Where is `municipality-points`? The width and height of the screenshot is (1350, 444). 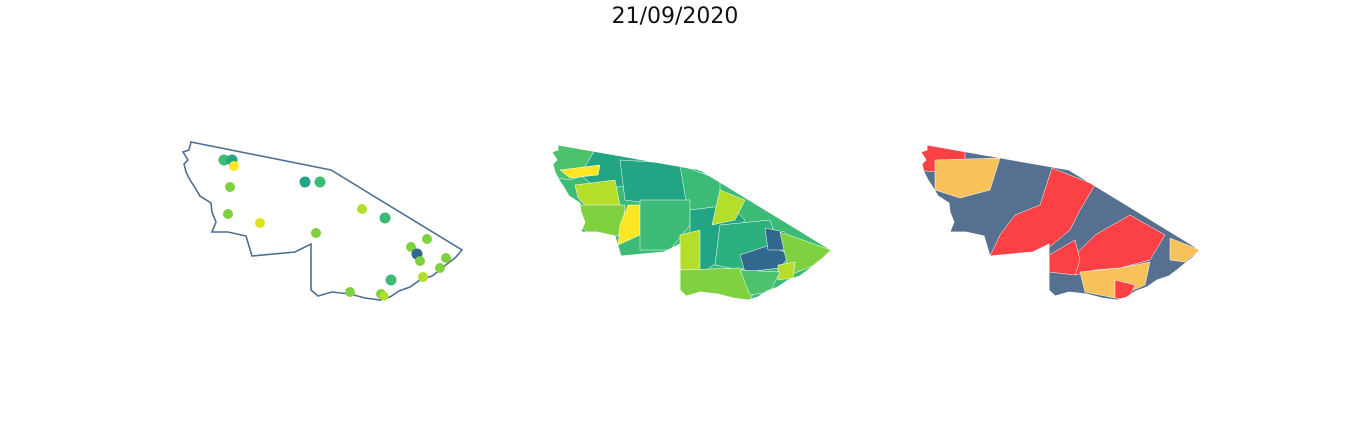 municipality-points is located at coordinates (334, 227).